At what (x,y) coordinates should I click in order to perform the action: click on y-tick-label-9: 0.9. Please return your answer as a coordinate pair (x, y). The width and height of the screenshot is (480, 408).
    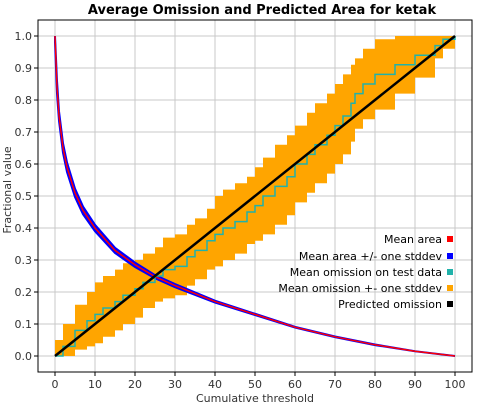
    Looking at the image, I should click on (24, 68).